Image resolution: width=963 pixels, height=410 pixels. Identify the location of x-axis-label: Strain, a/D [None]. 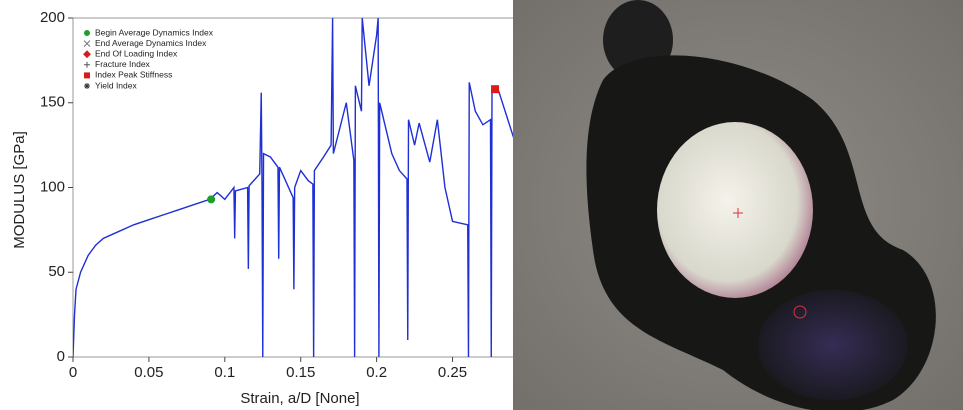
(299, 398).